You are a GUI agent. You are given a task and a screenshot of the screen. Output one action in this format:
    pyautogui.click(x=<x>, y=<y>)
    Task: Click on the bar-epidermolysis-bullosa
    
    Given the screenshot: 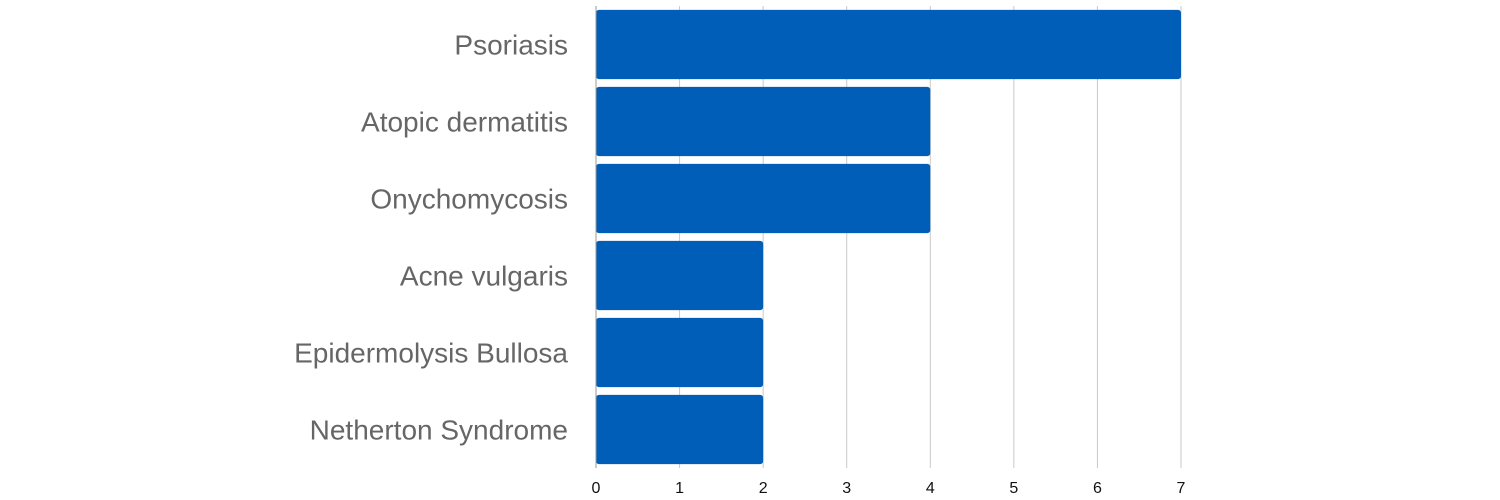 What is the action you would take?
    pyautogui.click(x=680, y=352)
    